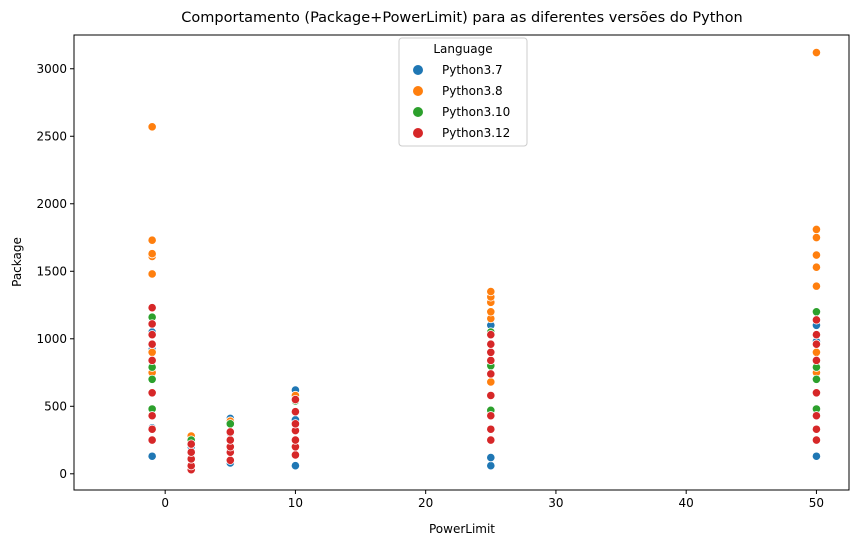  Describe the element at coordinates (51, 204) in the screenshot. I see `y-tick-label: 2000` at that location.